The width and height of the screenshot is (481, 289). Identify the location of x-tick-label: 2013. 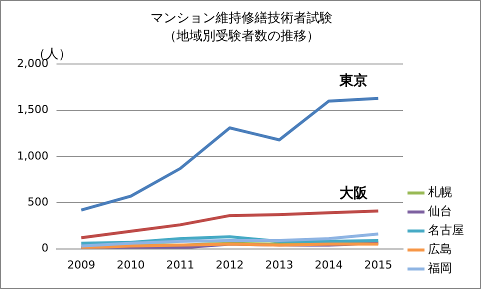
(279, 265).